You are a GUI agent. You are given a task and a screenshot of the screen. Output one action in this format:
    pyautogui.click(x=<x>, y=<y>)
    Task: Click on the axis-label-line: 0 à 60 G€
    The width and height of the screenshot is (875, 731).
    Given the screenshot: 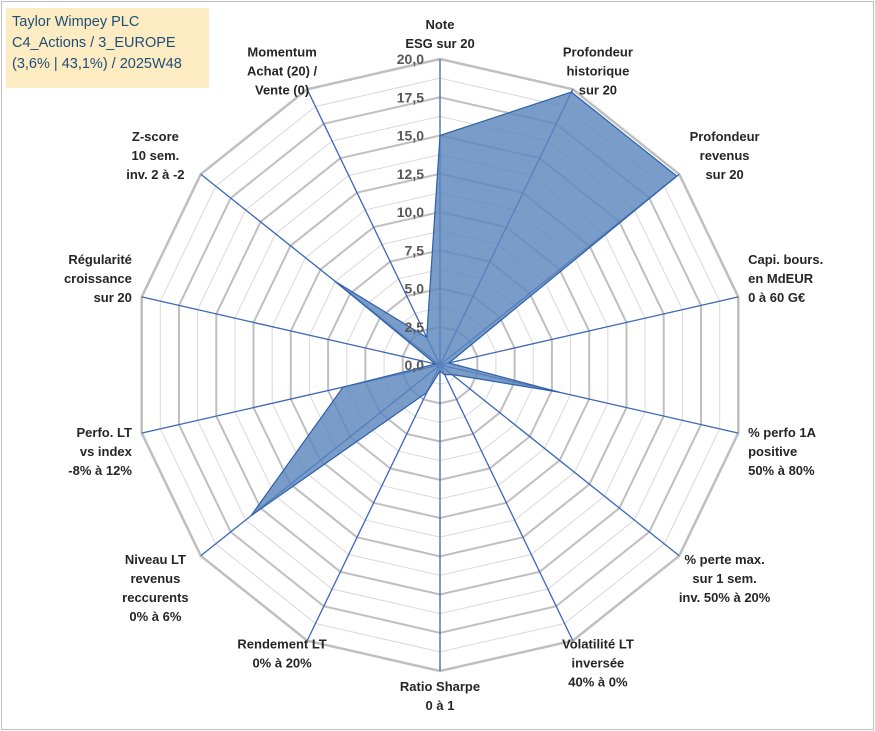 What is the action you would take?
    pyautogui.click(x=776, y=297)
    